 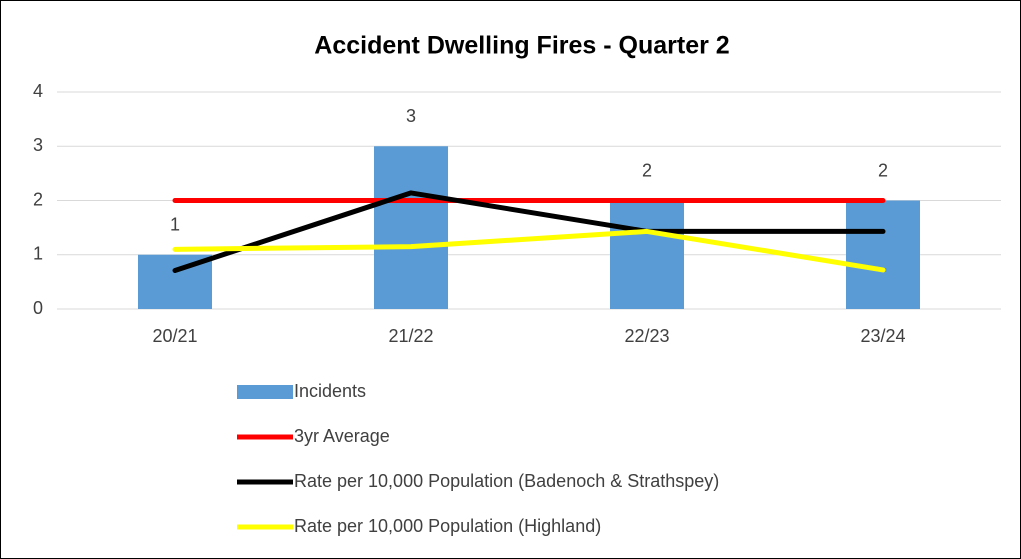 I want to click on x-tick-label: 23/24, so click(x=882, y=336).